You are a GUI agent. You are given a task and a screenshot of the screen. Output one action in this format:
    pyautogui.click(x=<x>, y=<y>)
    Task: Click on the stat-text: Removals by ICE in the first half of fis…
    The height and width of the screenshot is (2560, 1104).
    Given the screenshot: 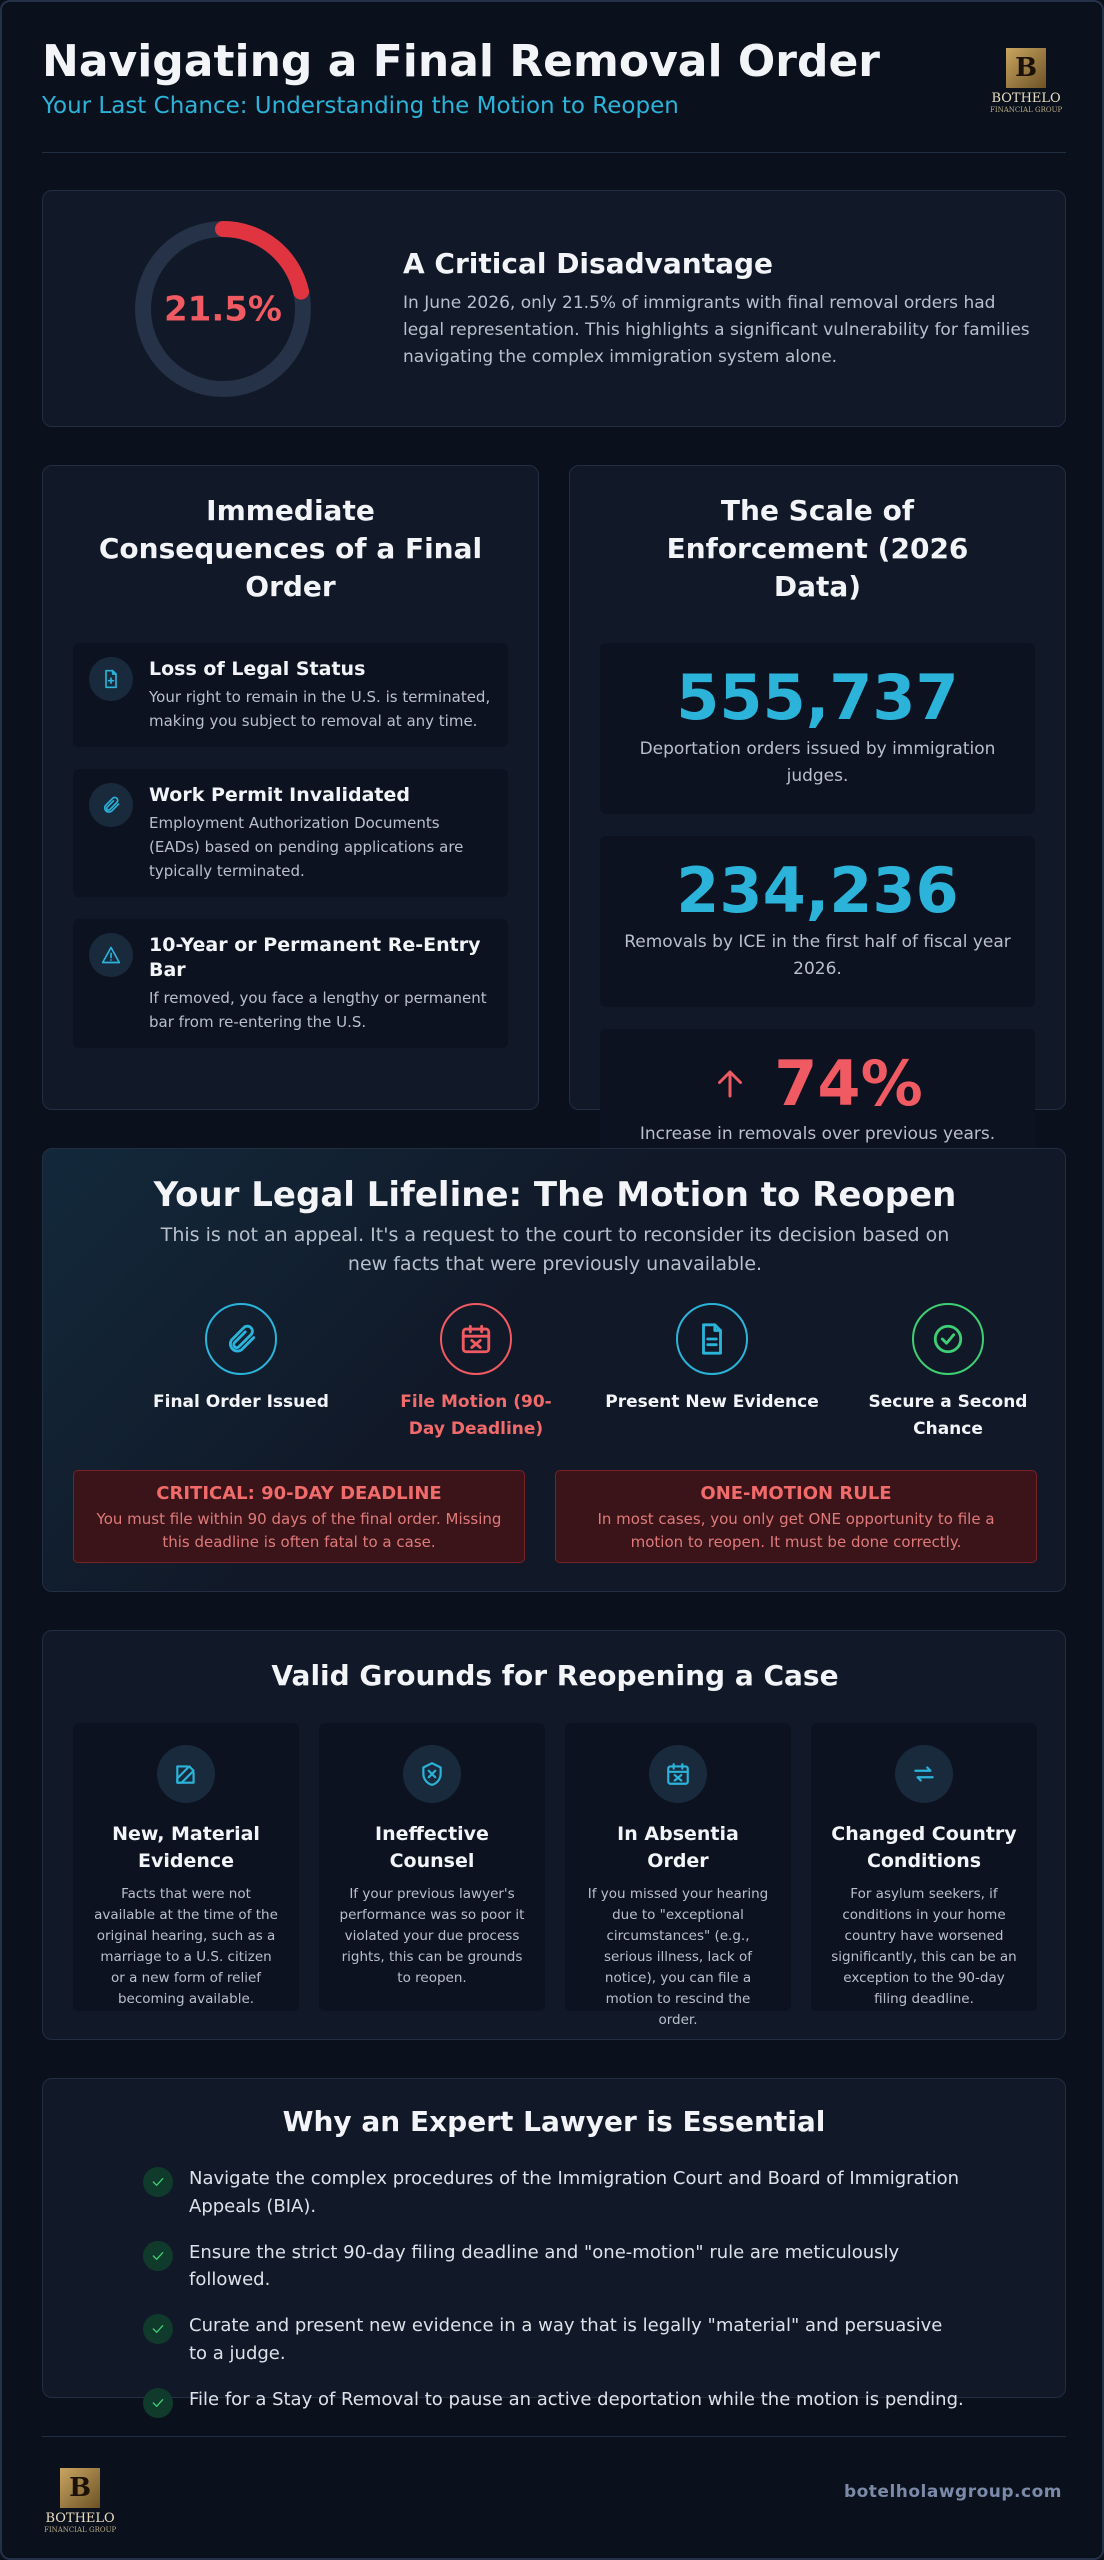 What is the action you would take?
    pyautogui.click(x=817, y=955)
    